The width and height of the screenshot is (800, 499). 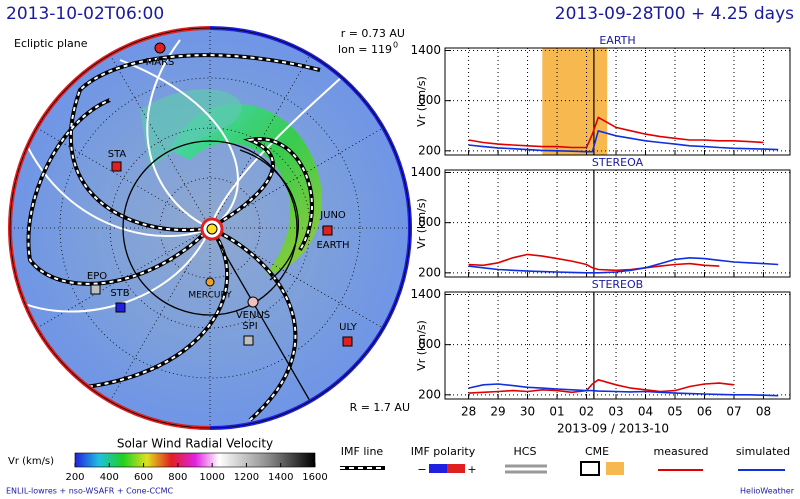 What do you see at coordinates (575, 101) in the screenshot?
I see `cme-span` at bounding box center [575, 101].